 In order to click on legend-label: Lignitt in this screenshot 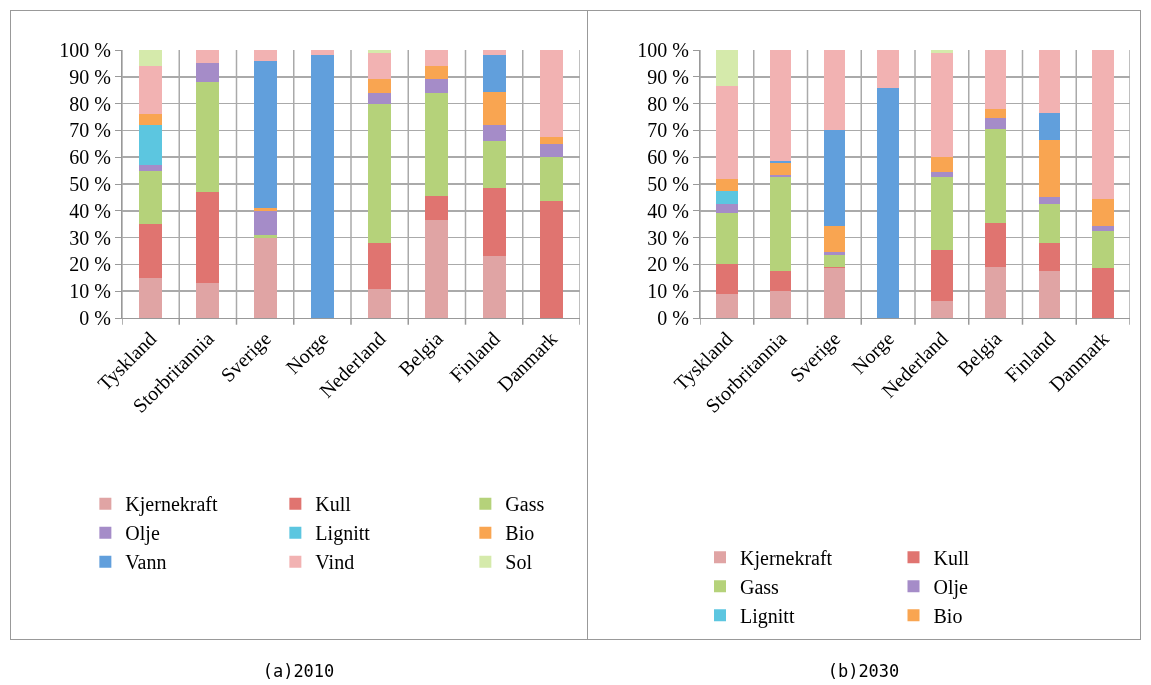, I will do `click(767, 617)`.